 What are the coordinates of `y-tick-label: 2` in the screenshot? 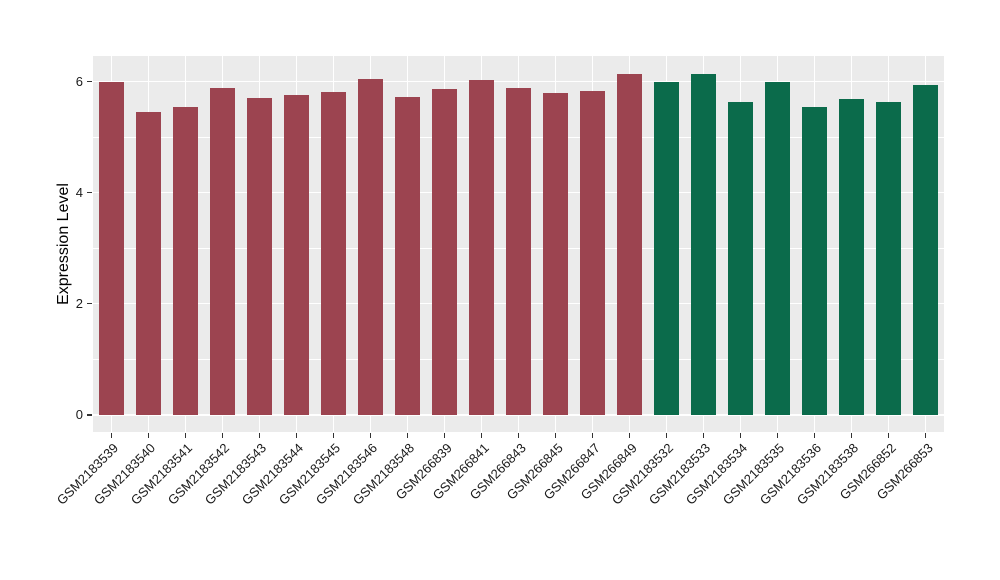 It's located at (79, 303).